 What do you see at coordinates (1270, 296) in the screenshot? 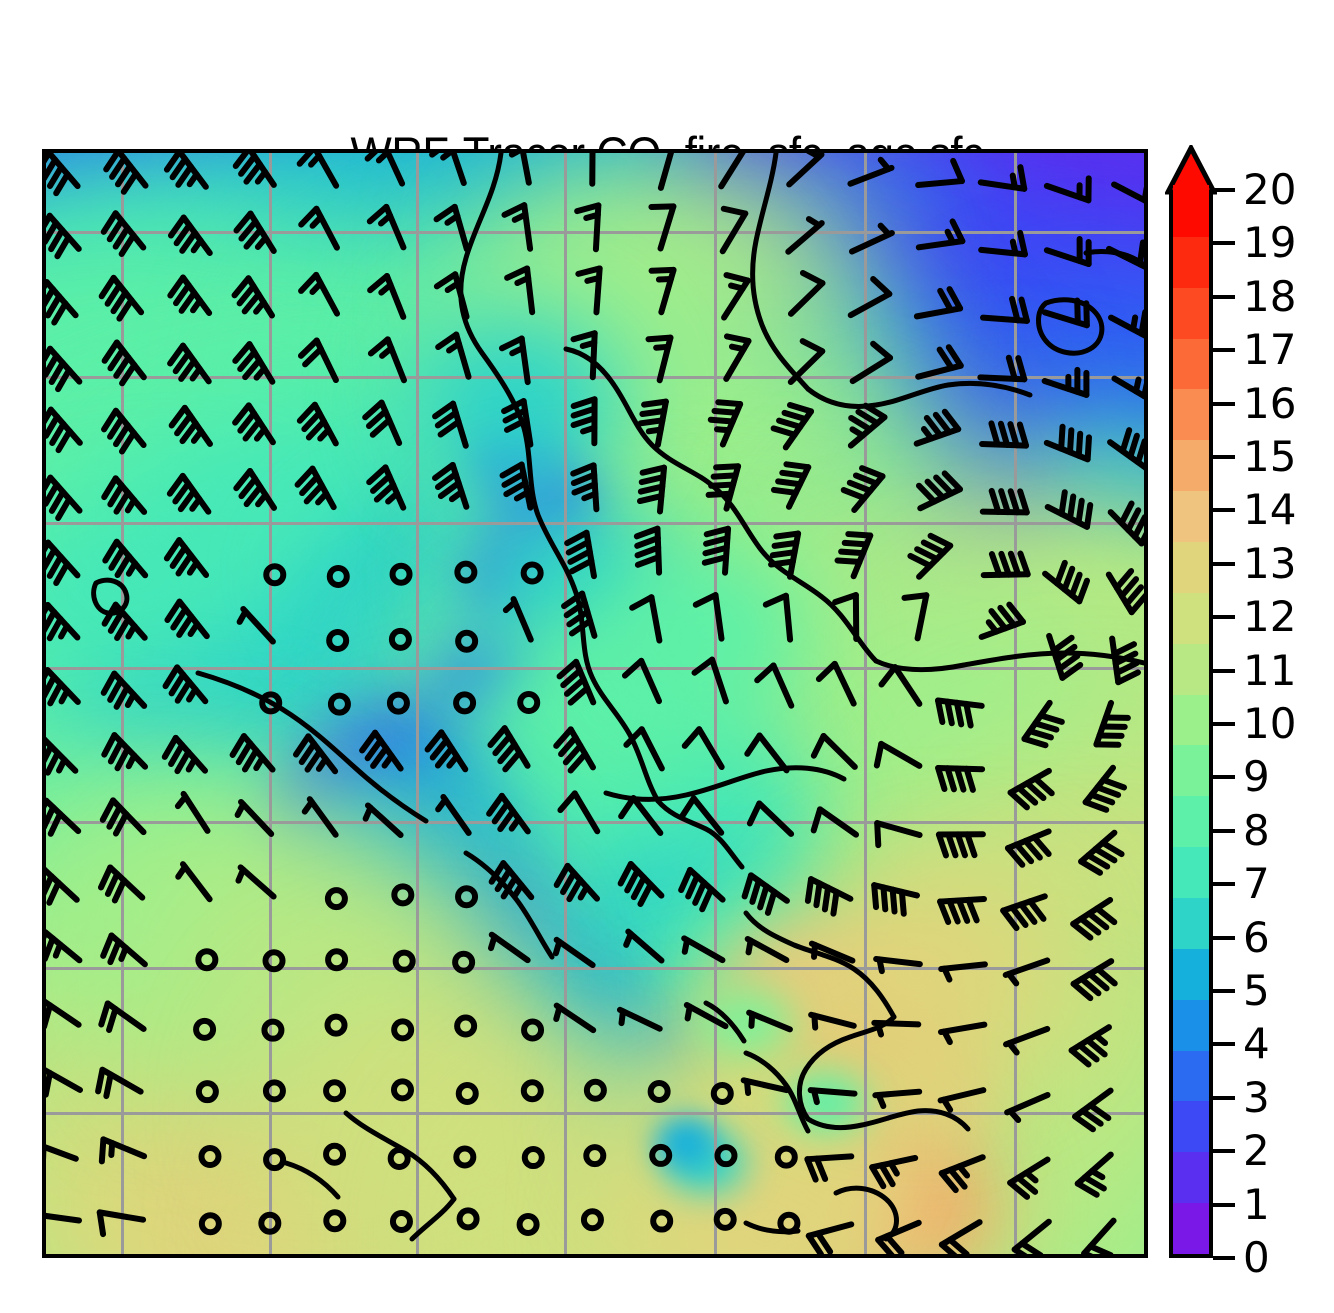
I see `colorbar-tick-label: 18` at bounding box center [1270, 296].